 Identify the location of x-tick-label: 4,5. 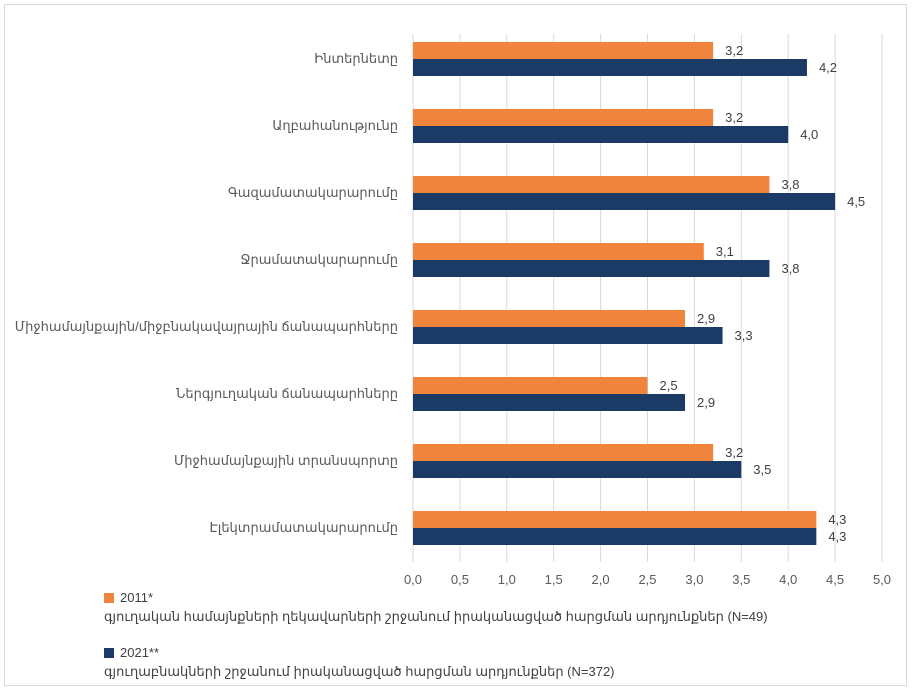
(835, 579).